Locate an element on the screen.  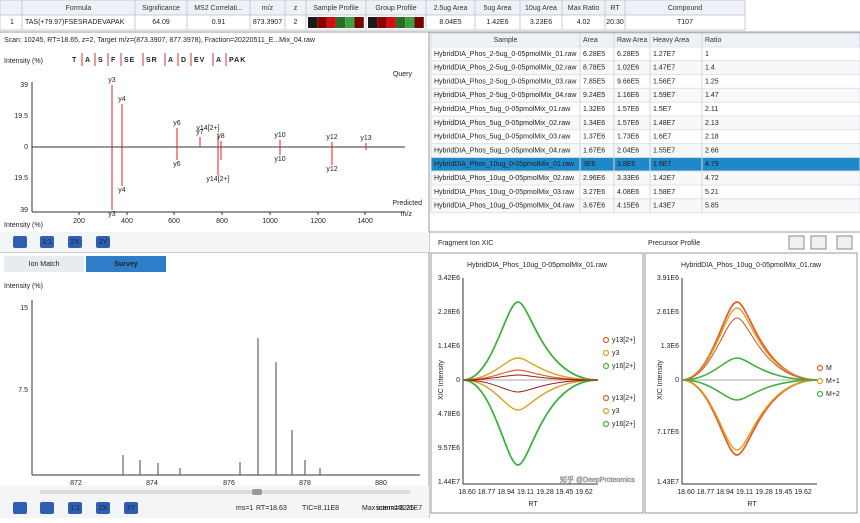
cell: 5.85 is located at coordinates (712, 206).